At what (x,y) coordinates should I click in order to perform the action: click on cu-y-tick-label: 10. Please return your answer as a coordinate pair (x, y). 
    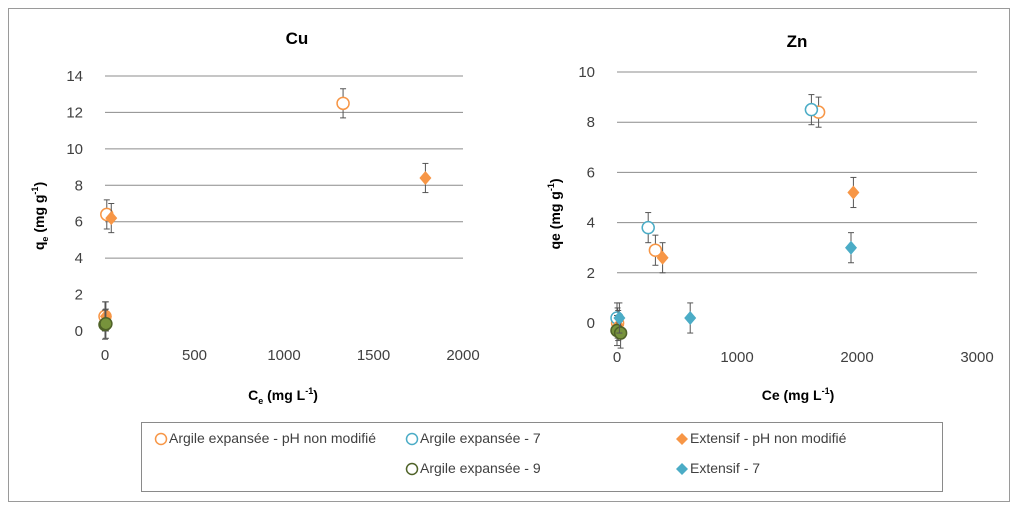
    Looking at the image, I should click on (74, 149).